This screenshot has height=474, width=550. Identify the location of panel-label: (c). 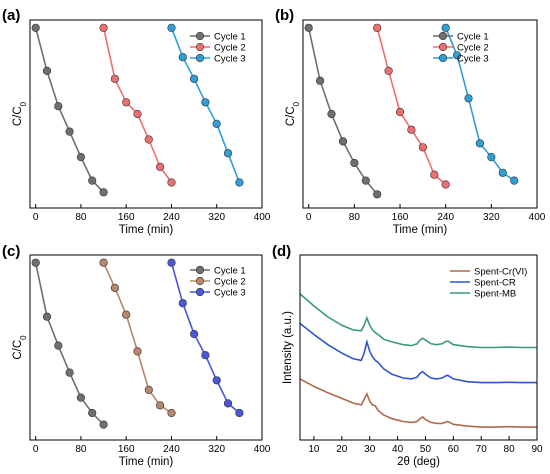
(11, 251).